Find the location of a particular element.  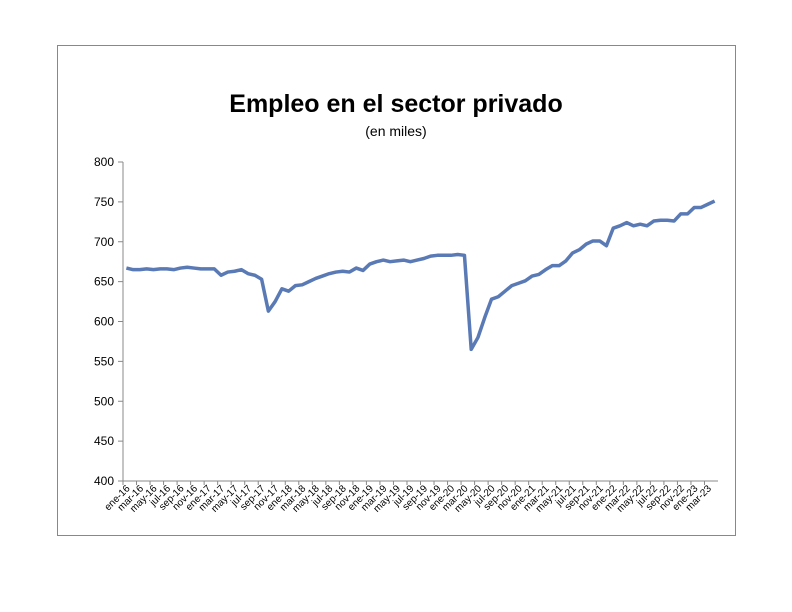

y-tick-label: 650 is located at coordinates (104, 282).